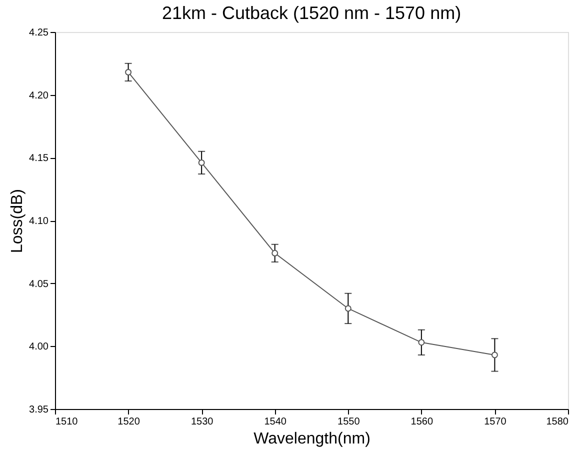  What do you see at coordinates (312, 439) in the screenshot?
I see `x-axis-title: Wavelength(nm)` at bounding box center [312, 439].